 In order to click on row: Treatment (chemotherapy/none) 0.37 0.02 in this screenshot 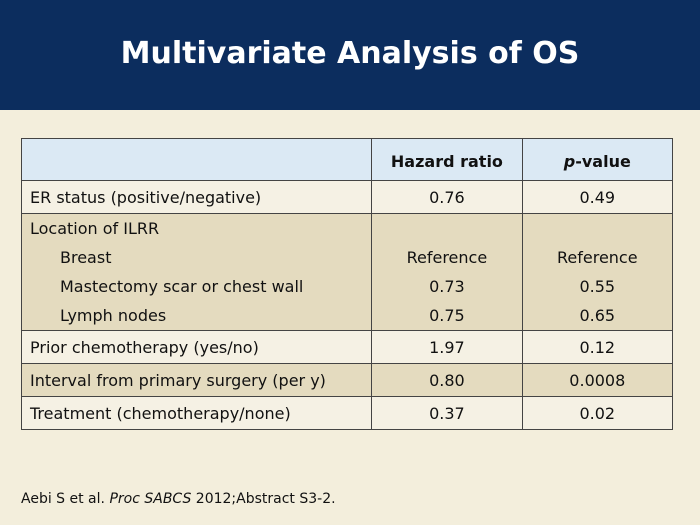, I will do `click(347, 413)`.